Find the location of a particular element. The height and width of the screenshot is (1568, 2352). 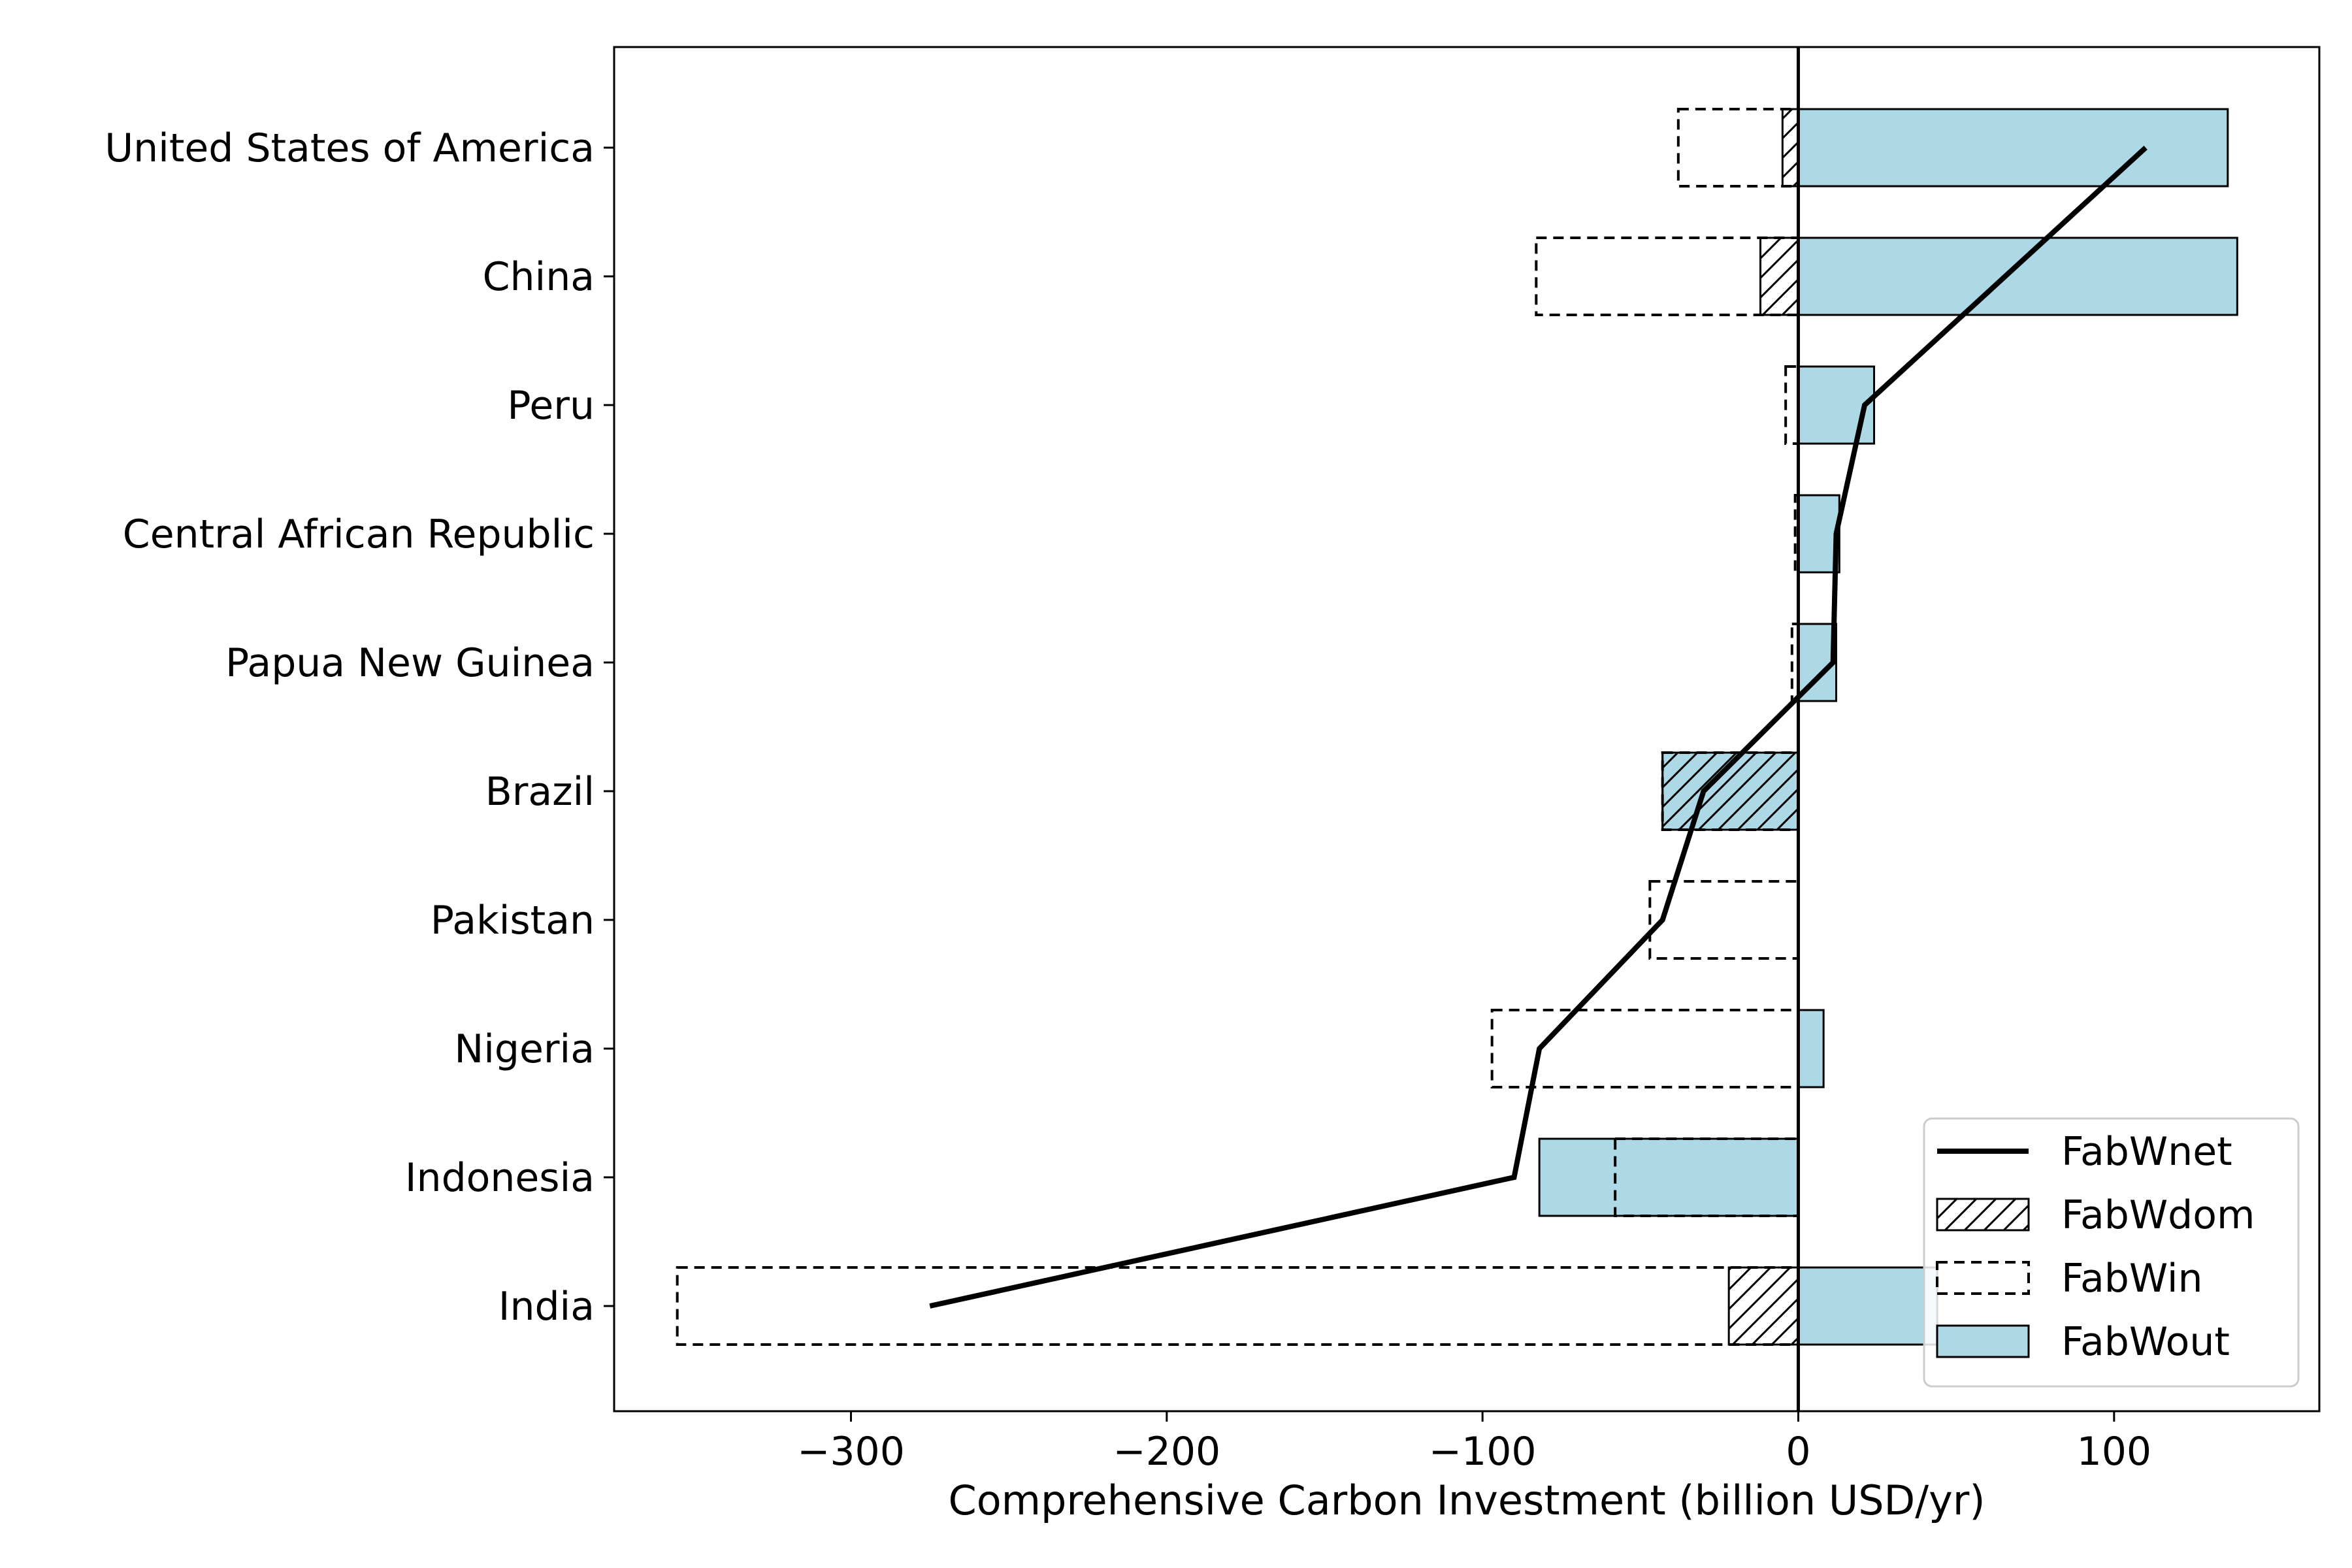

legend: FabWnet FabWdom FabWin FabWout is located at coordinates (2111, 1252).